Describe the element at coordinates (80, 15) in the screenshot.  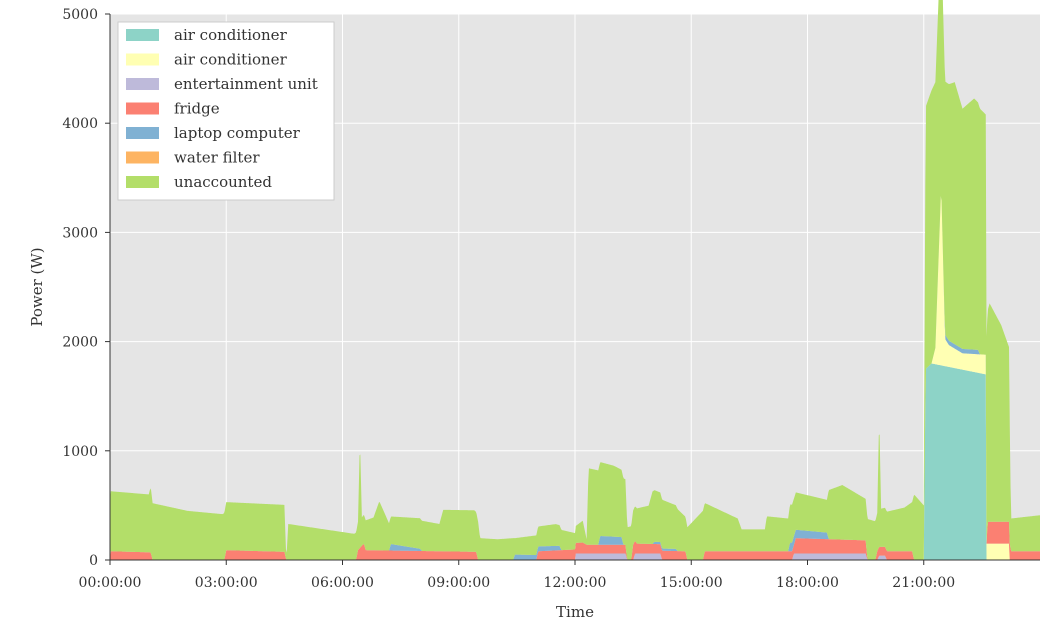
I see `y-tick-label: 5000` at that location.